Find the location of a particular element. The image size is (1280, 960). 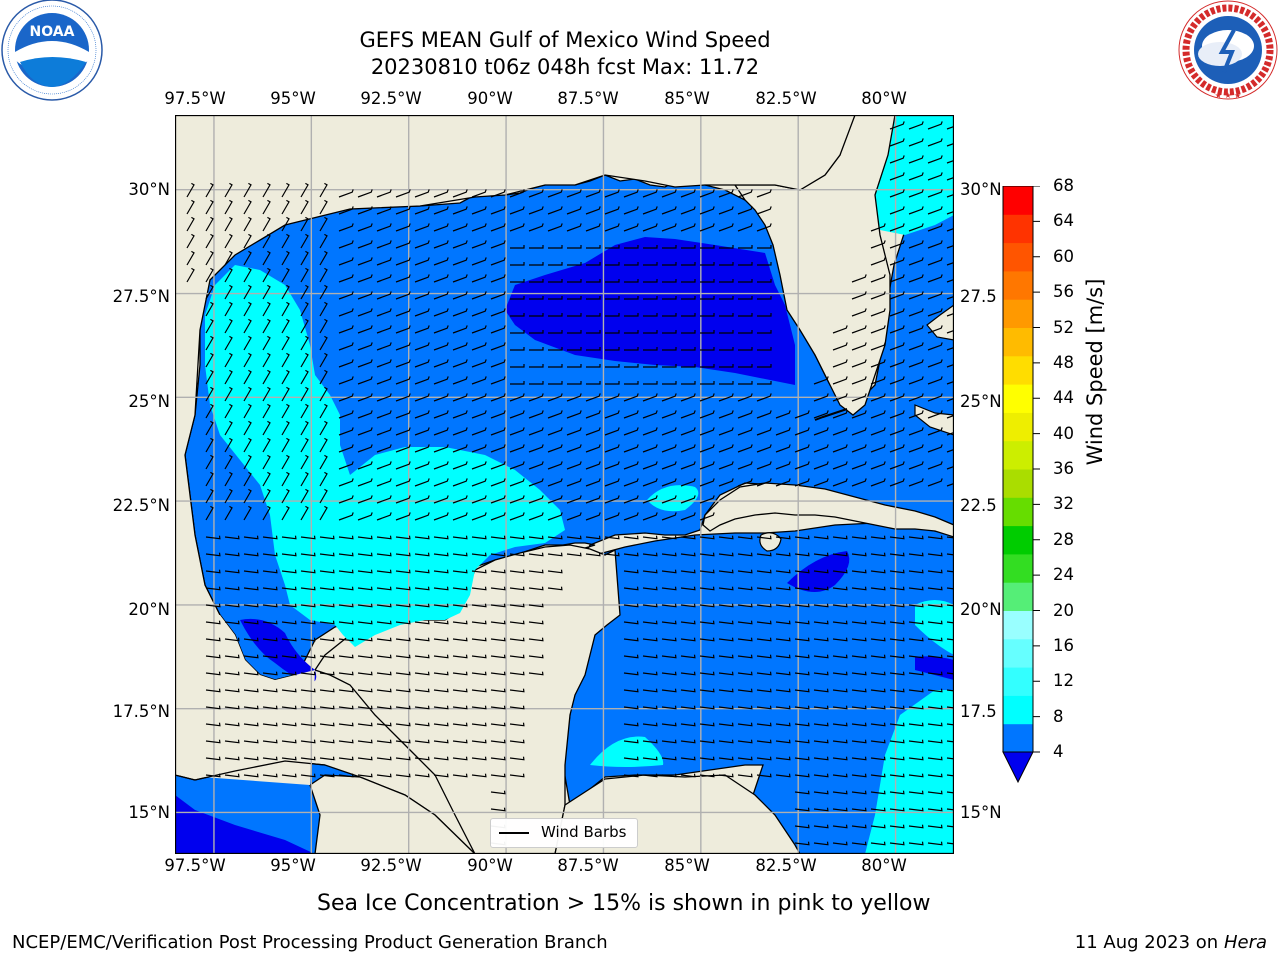

lat-tick-right: 20°N is located at coordinates (981, 609).